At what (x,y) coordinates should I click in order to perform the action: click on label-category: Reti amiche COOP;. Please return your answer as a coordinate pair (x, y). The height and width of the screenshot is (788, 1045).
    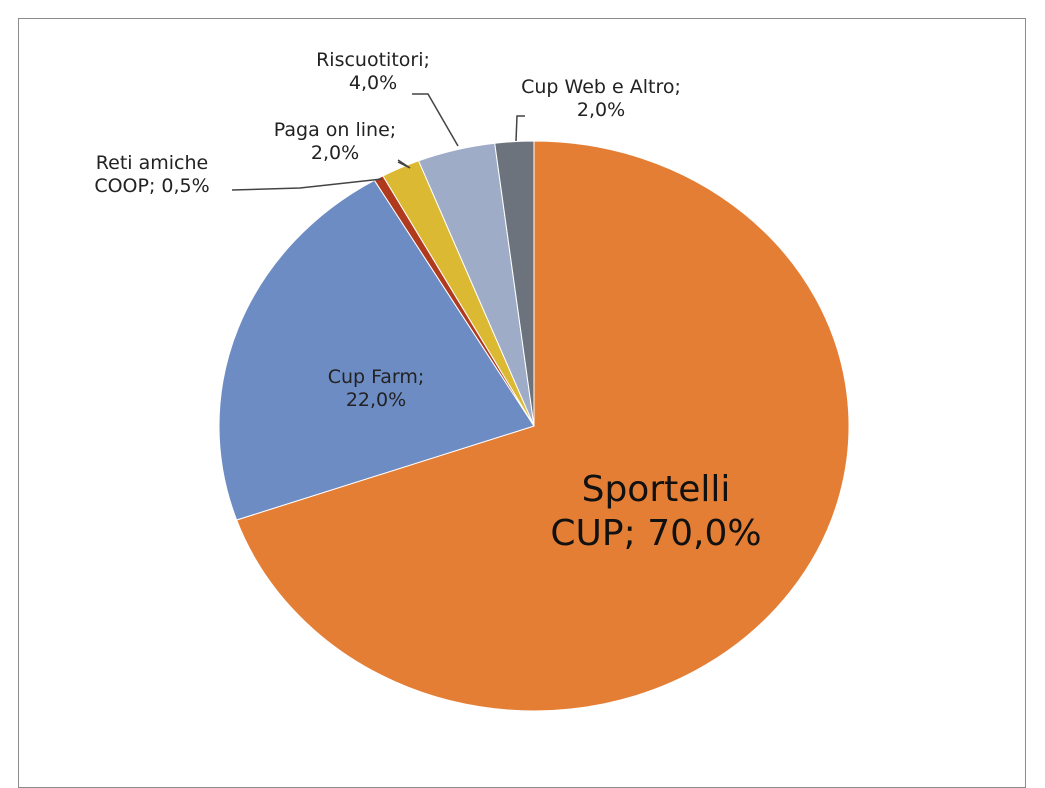
    Looking at the image, I should click on (151, 174).